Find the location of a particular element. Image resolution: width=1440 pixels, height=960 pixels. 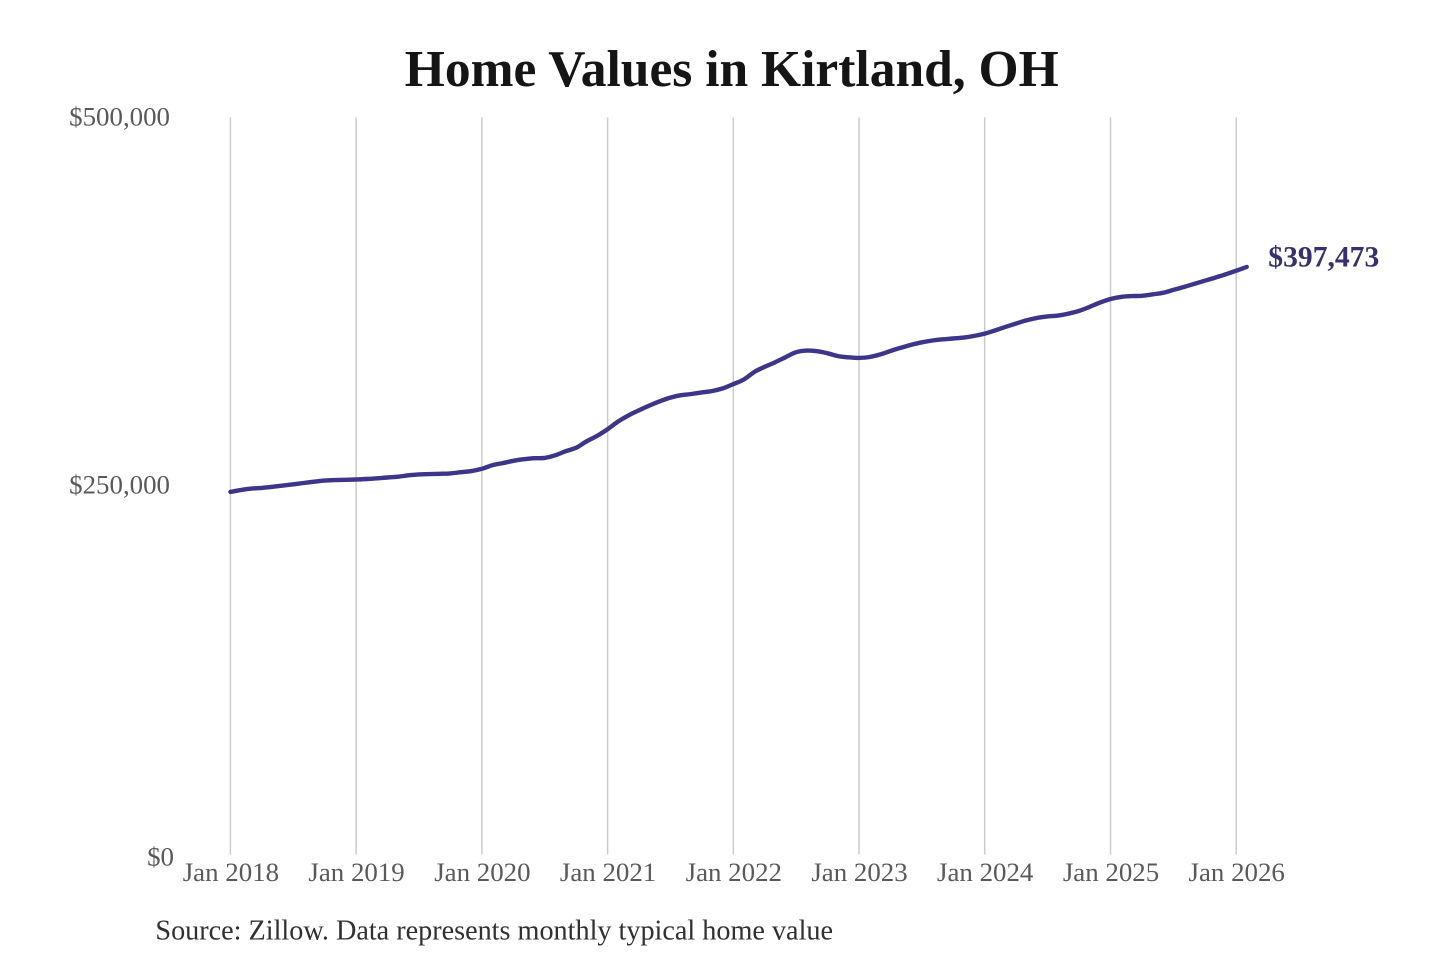

svg-text: Jan 2023 is located at coordinates (859, 872).